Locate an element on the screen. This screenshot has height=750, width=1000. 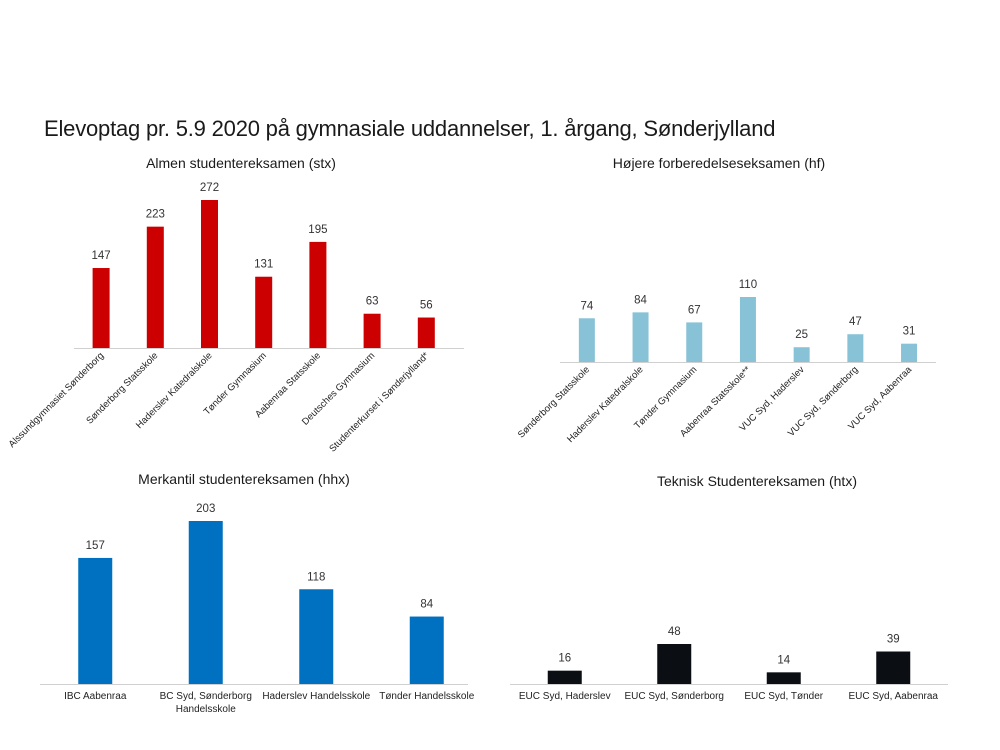
data-label: 14 is located at coordinates (783, 660).